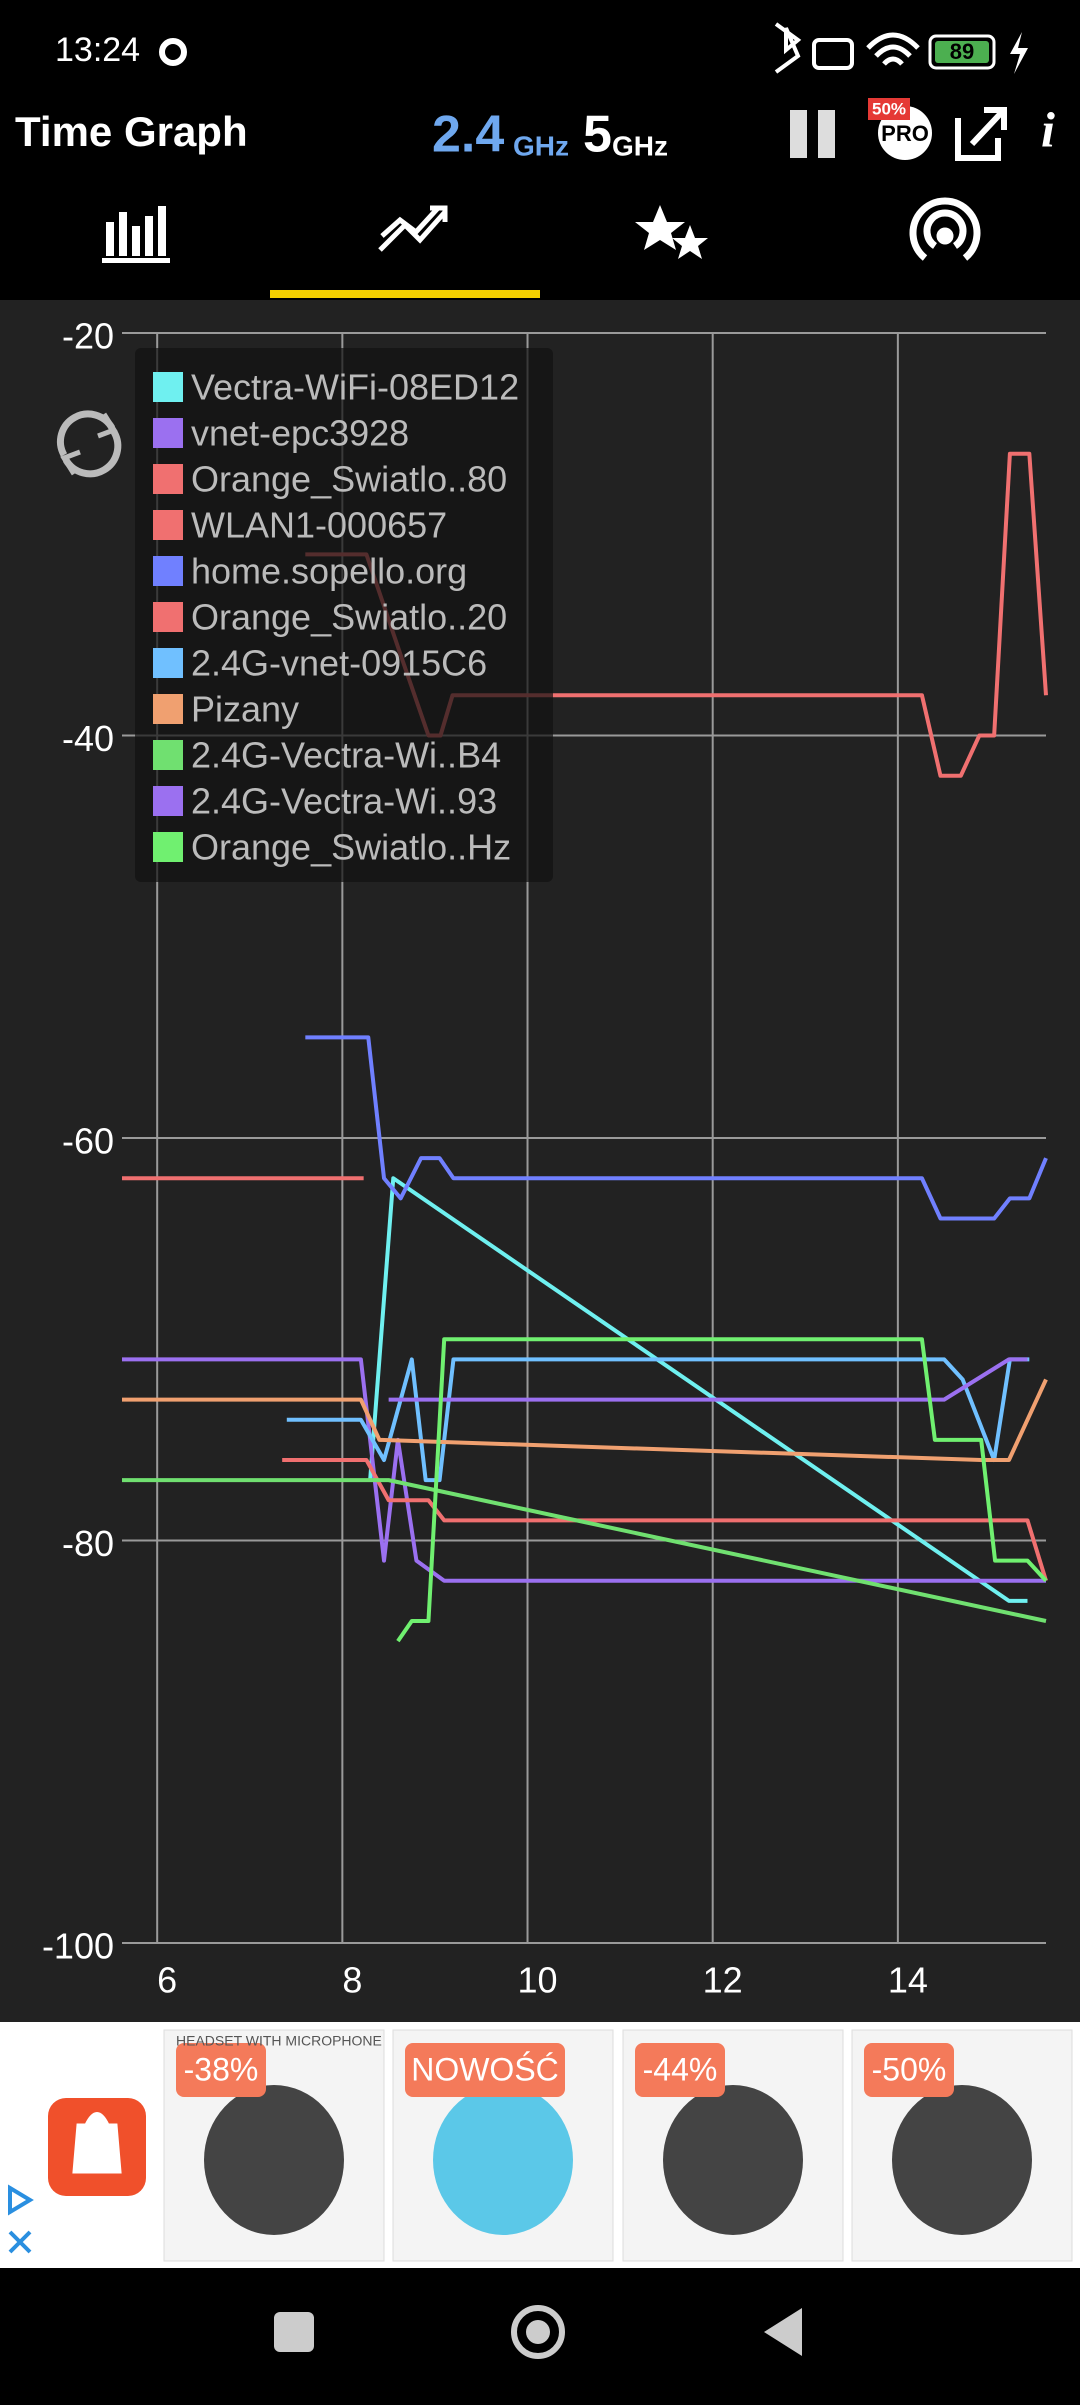 The height and width of the screenshot is (2405, 1080). I want to click on legend-label: vnet-epc3928, so click(300, 433).